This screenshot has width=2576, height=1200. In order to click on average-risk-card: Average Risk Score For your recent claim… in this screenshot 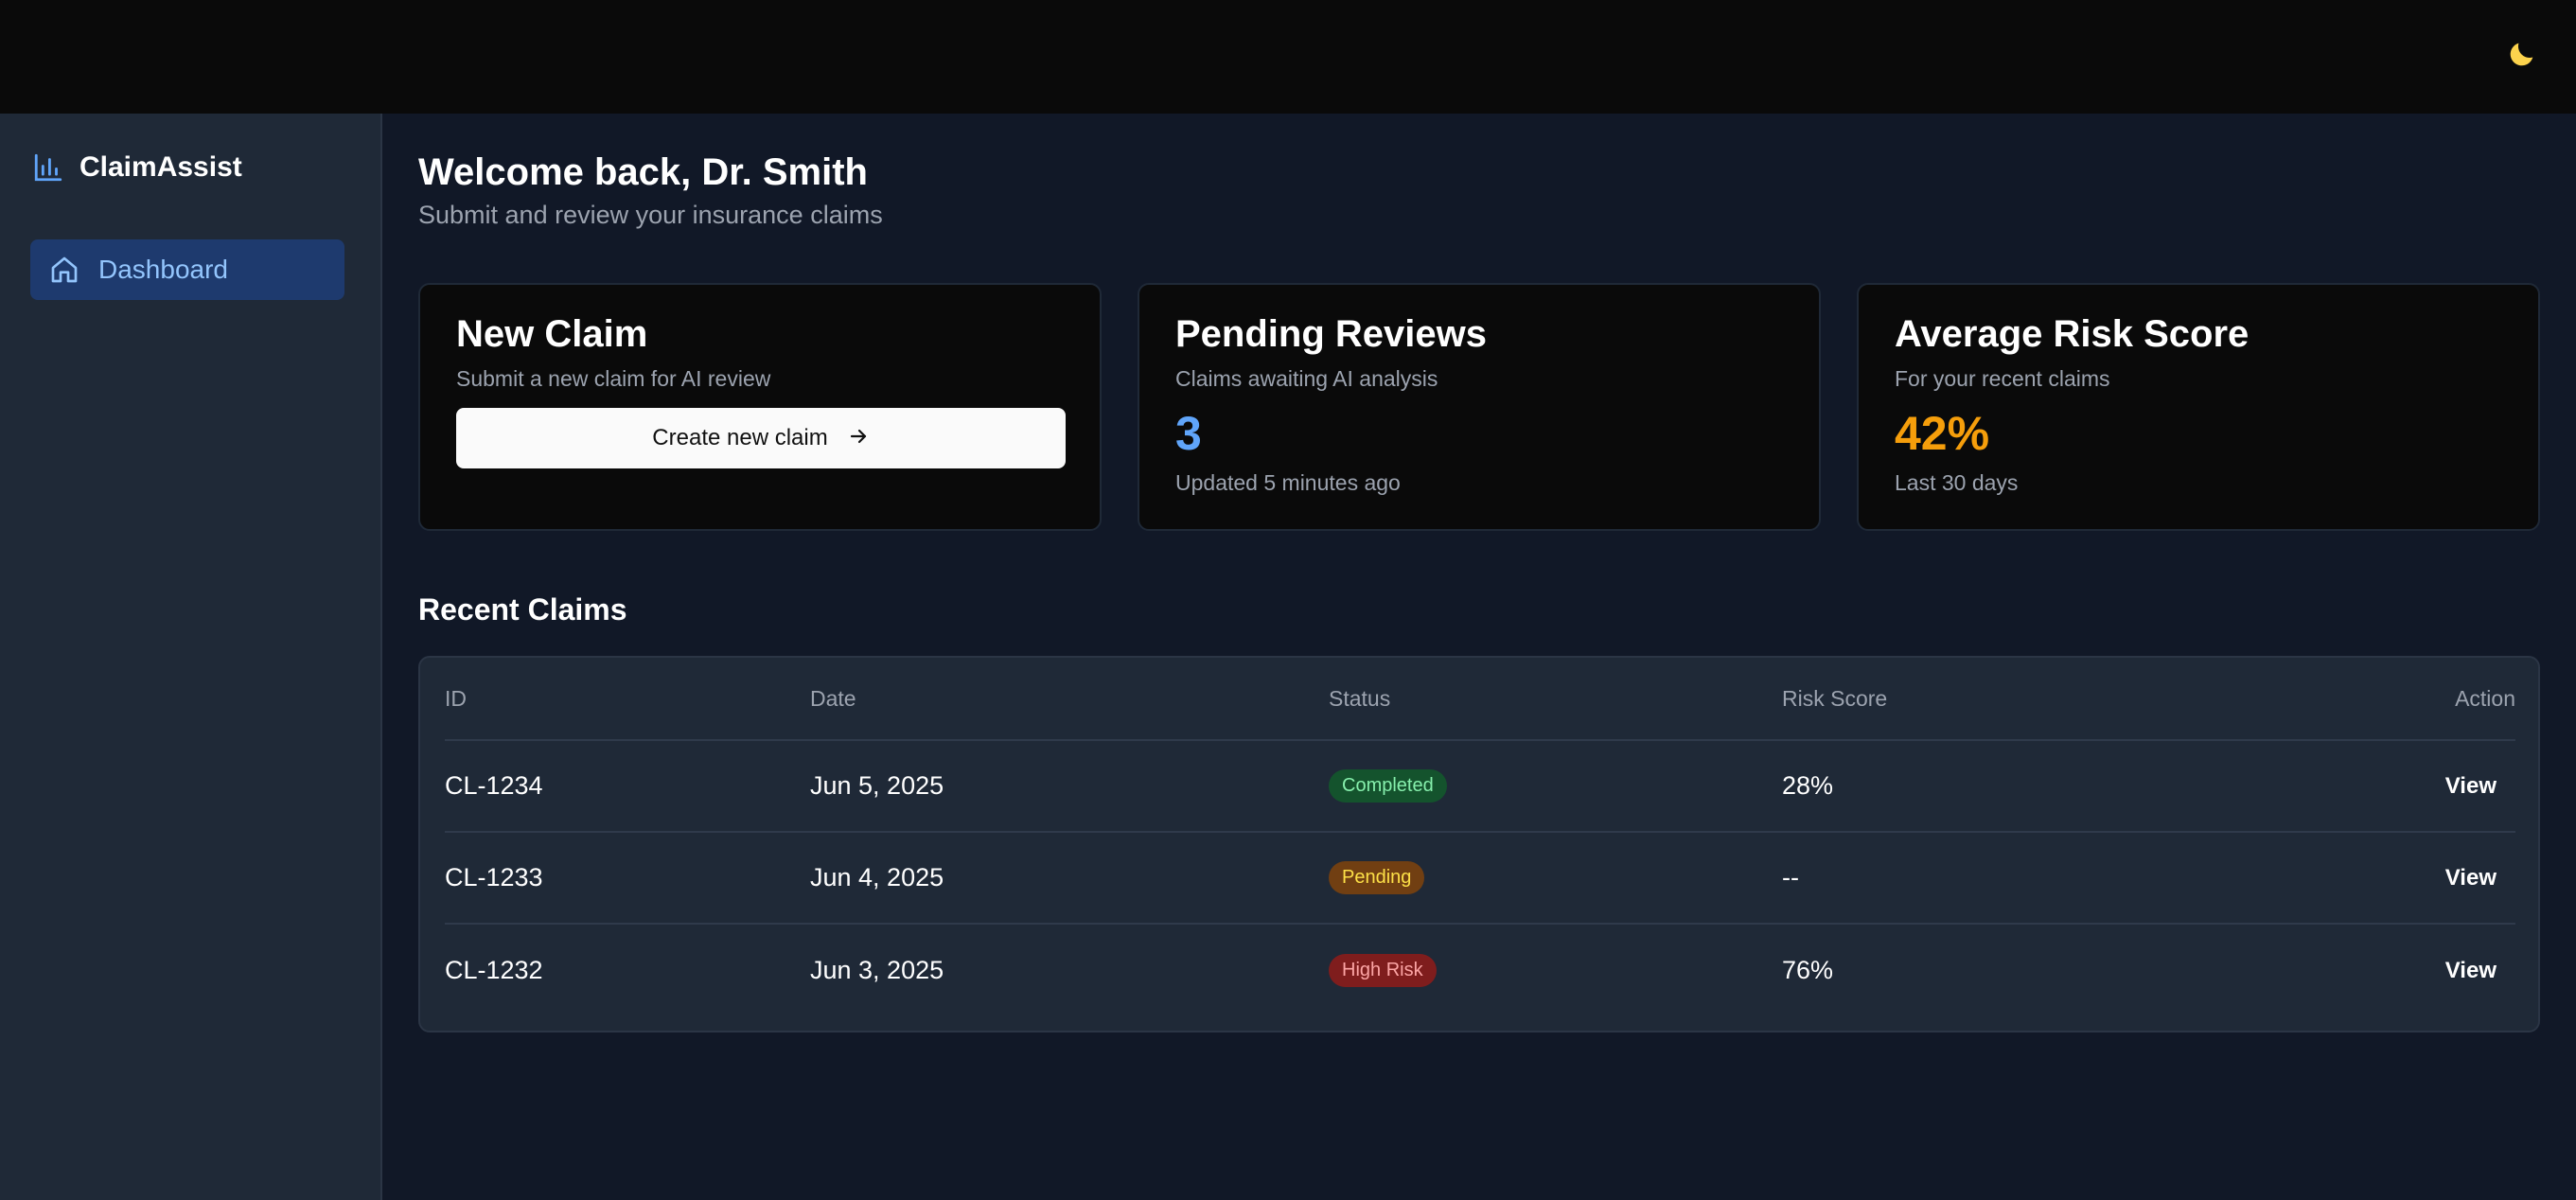, I will do `click(2198, 407)`.